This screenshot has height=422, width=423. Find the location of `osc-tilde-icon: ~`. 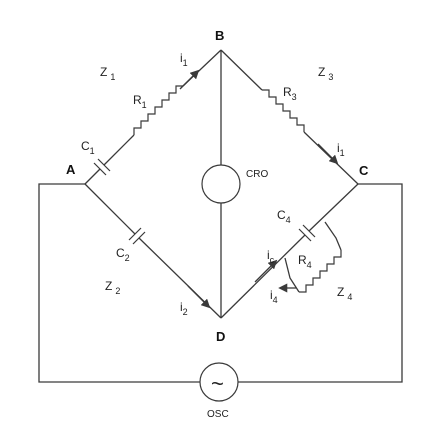

osc-tilde-icon: ~ is located at coordinates (217, 383).